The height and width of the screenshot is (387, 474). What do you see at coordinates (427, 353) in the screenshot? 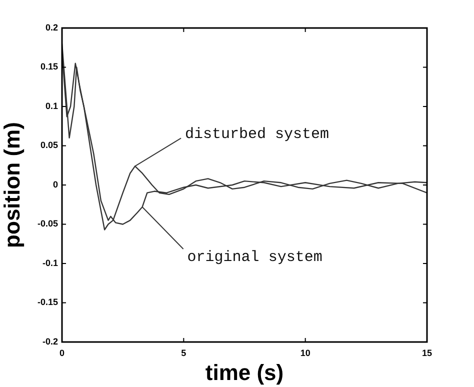
I see `x-tick-label: 15` at bounding box center [427, 353].